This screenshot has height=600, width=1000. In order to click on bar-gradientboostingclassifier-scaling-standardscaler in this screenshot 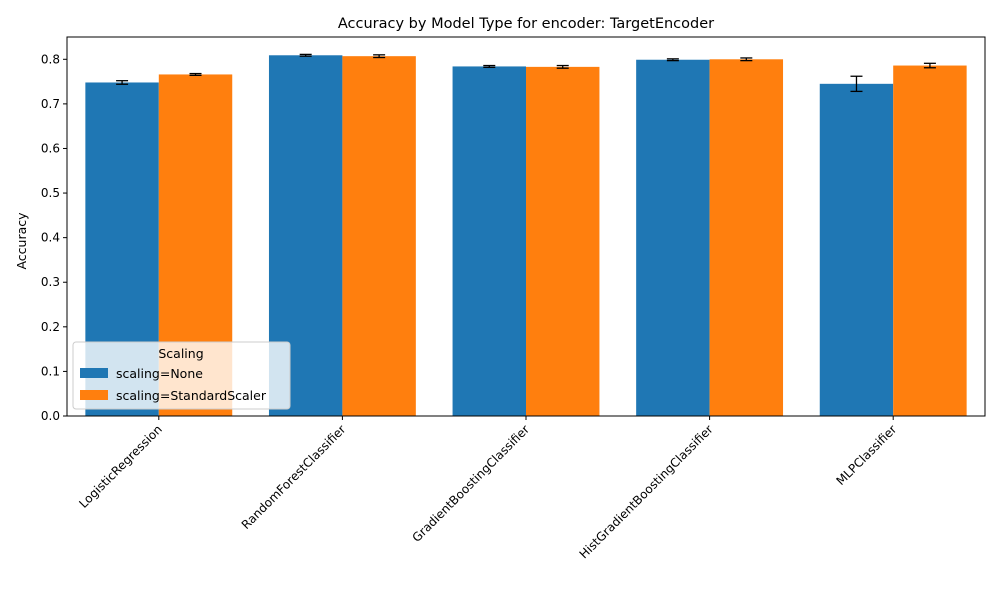, I will do `click(563, 241)`.